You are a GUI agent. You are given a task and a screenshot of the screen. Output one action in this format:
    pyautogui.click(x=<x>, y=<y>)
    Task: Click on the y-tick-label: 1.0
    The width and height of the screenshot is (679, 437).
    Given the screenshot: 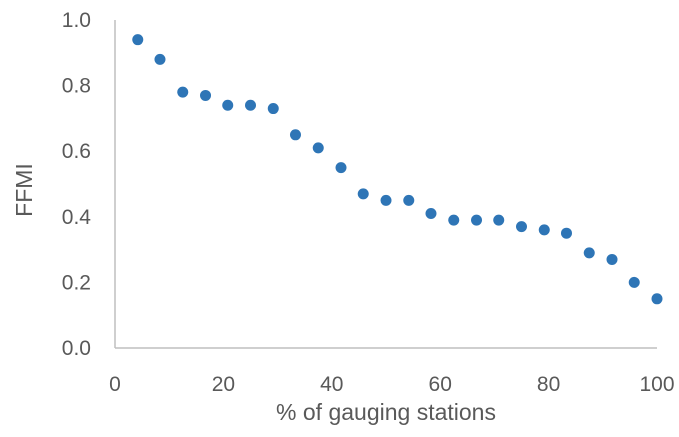 What is the action you would take?
    pyautogui.click(x=76, y=20)
    